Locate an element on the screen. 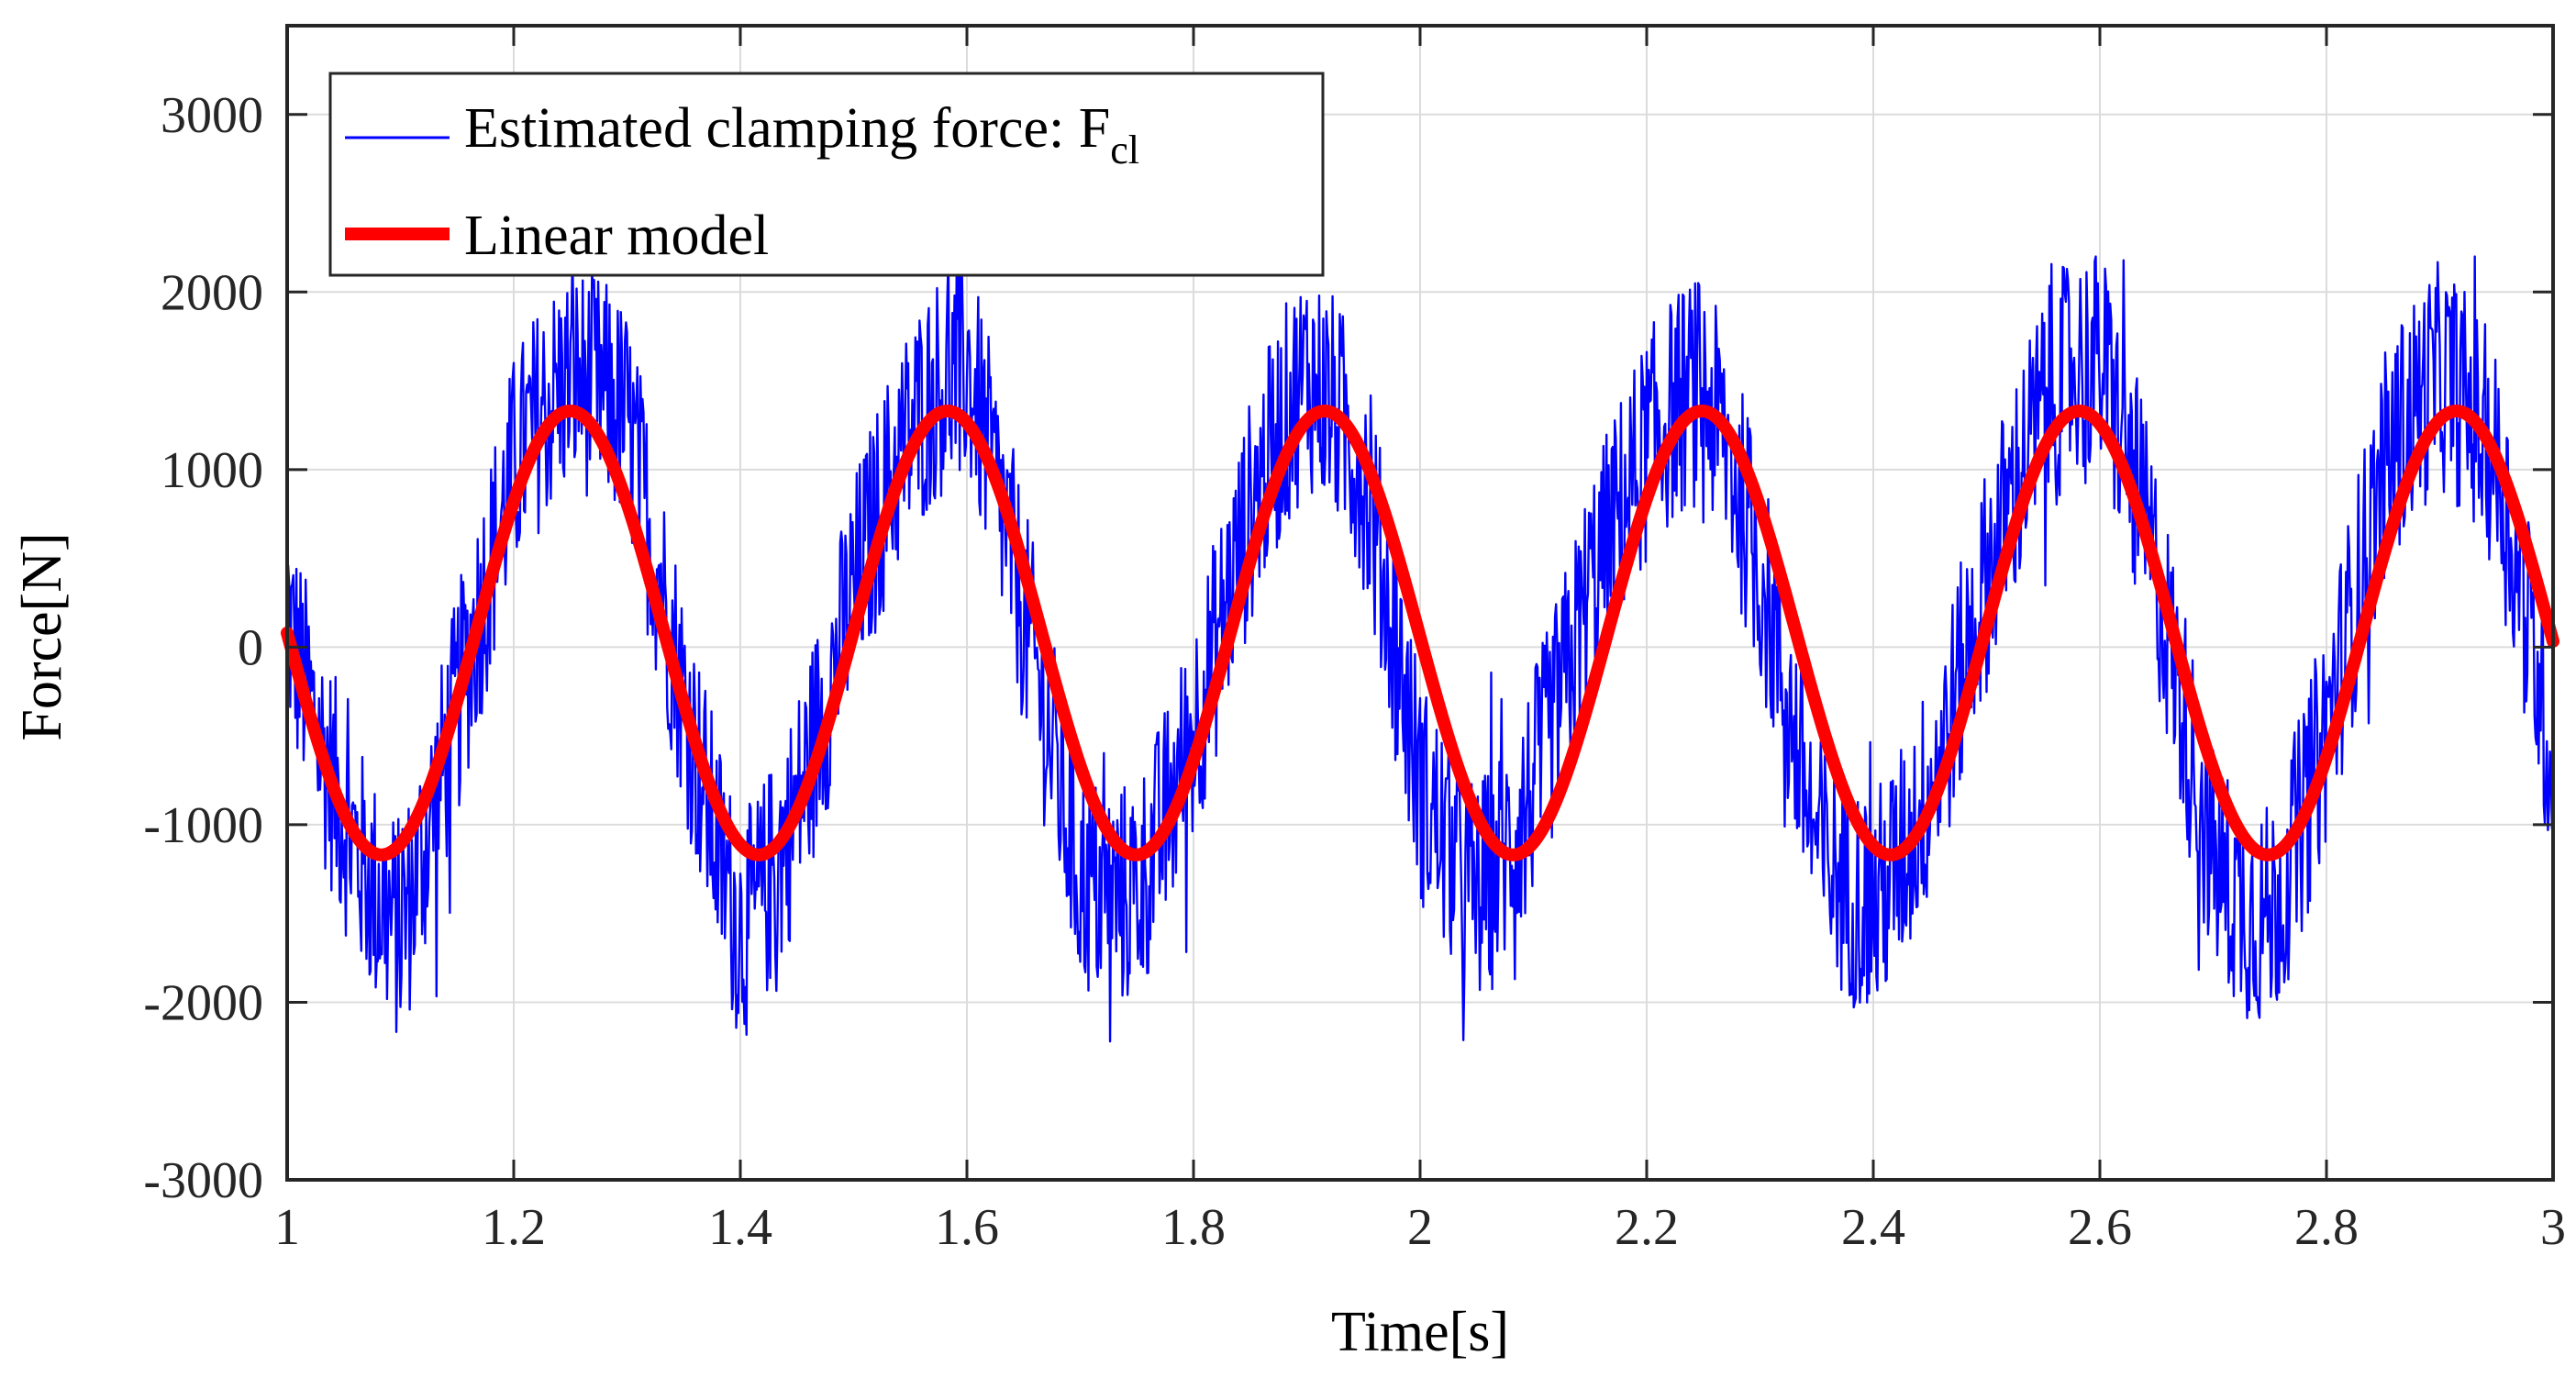  y-tick-label: 1000 is located at coordinates (212, 471).